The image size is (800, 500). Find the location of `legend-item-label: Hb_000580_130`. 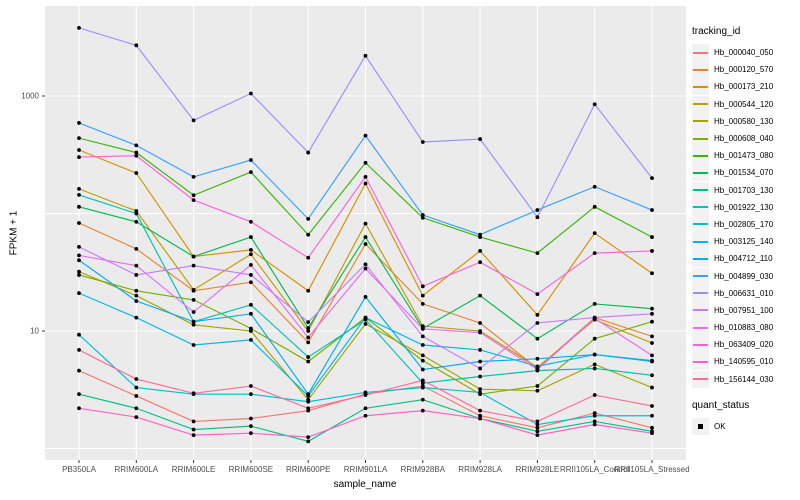

legend-item-label: Hb_000580_130 is located at coordinates (744, 121).